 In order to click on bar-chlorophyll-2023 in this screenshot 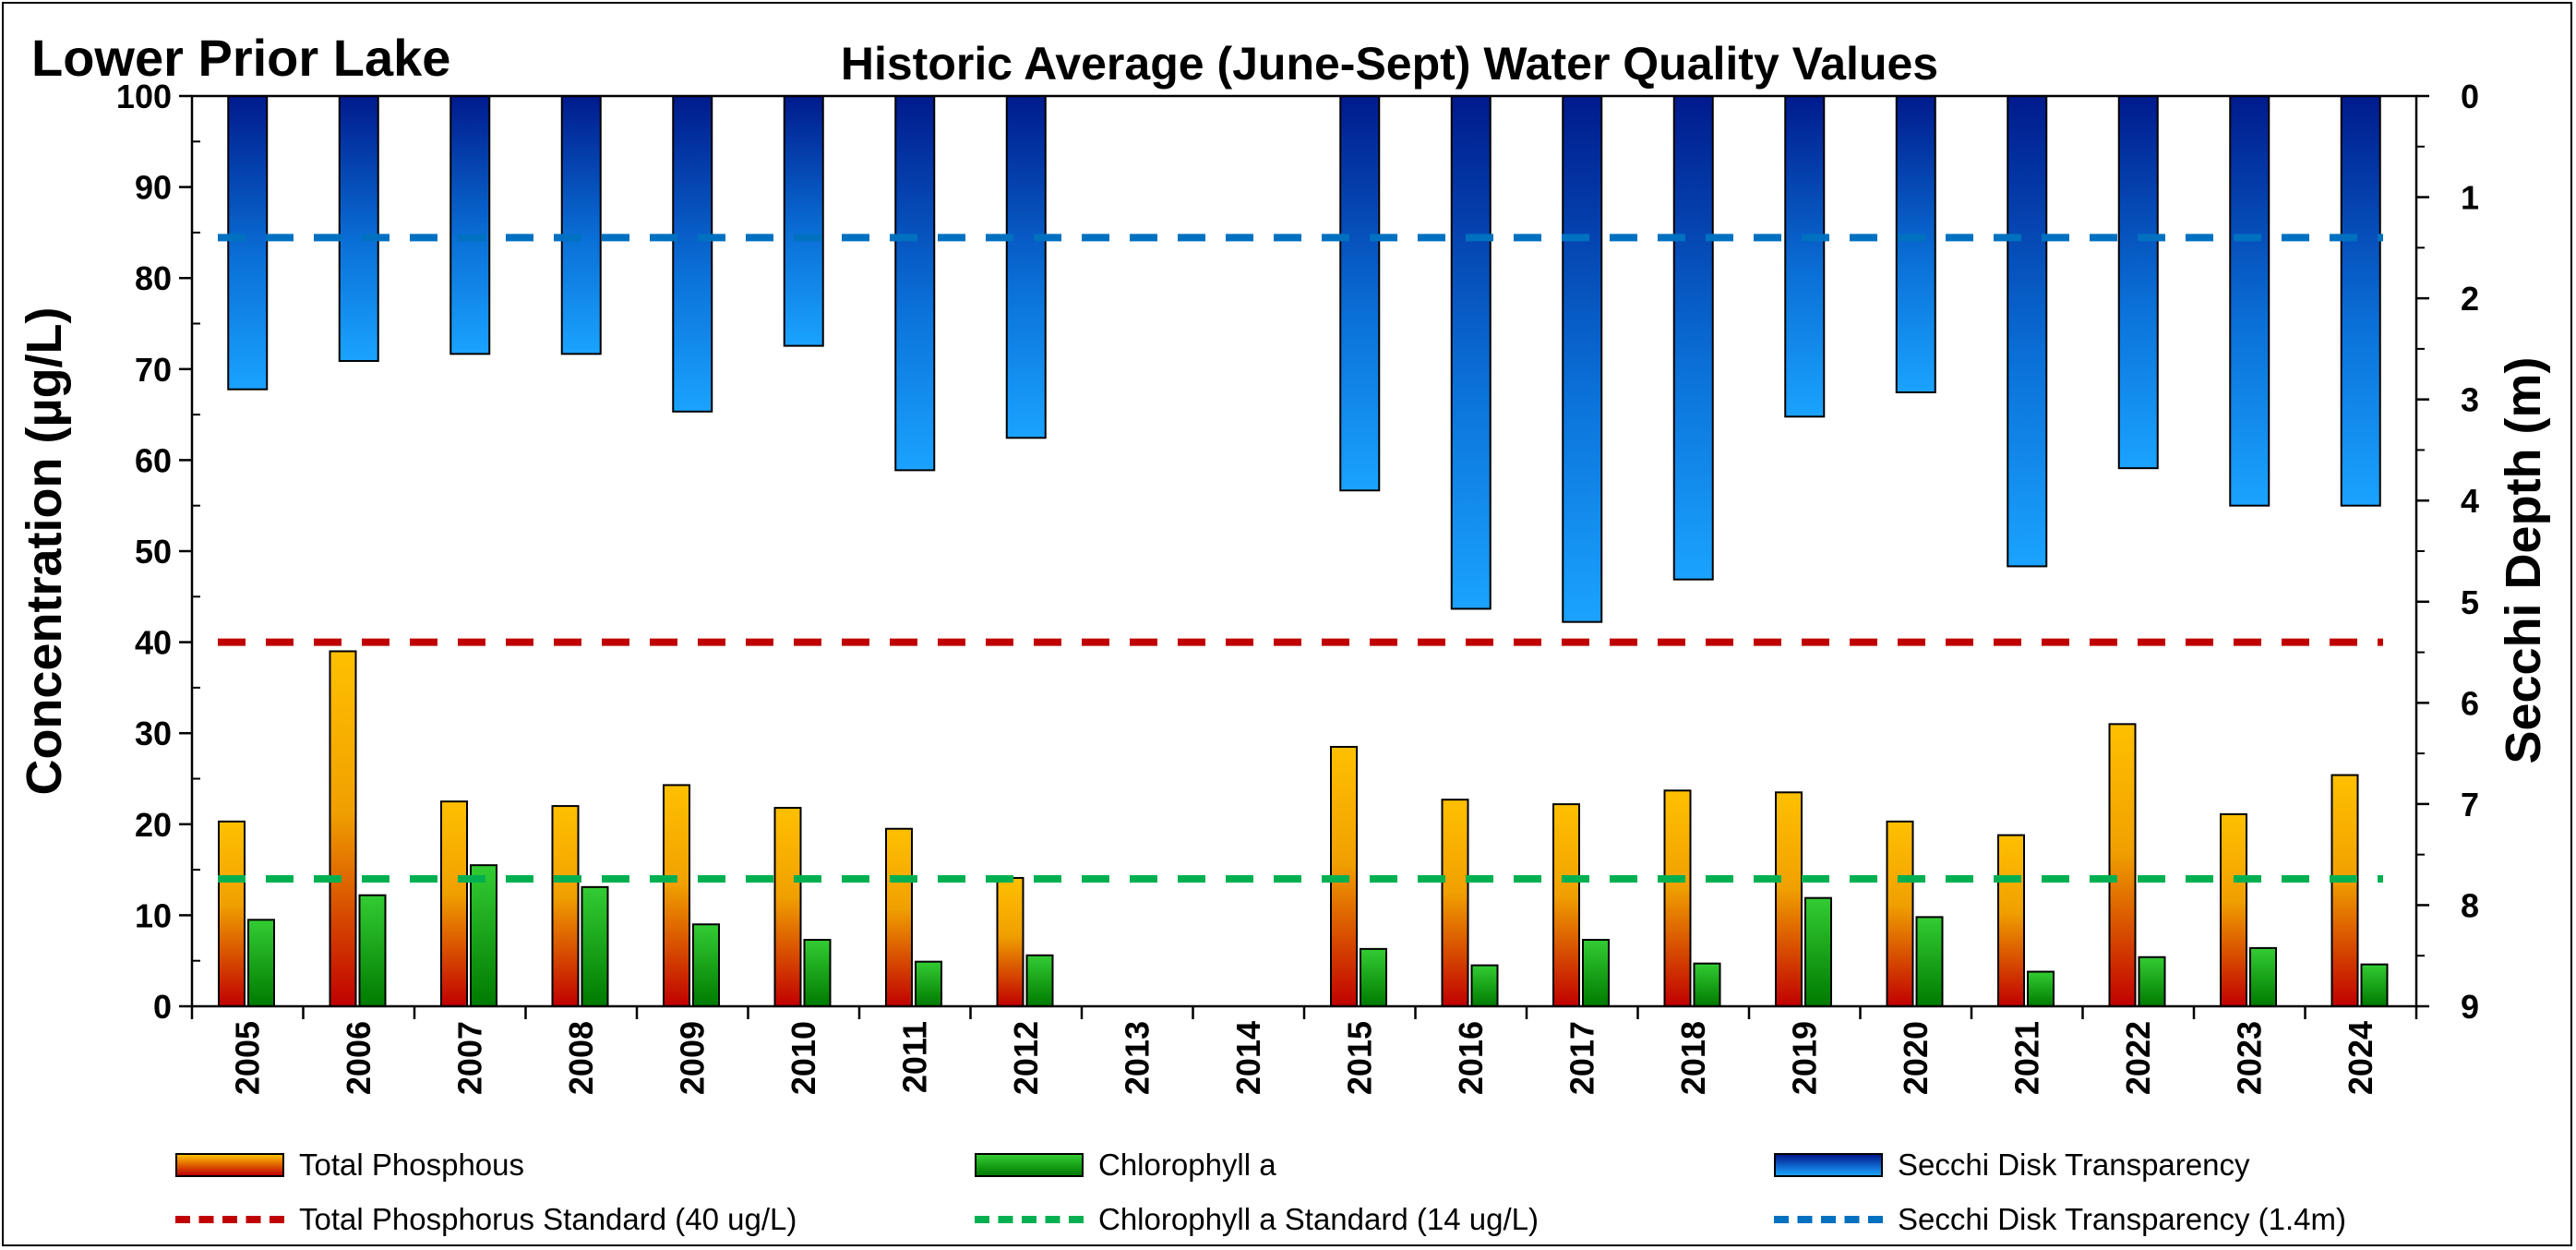, I will do `click(2263, 976)`.